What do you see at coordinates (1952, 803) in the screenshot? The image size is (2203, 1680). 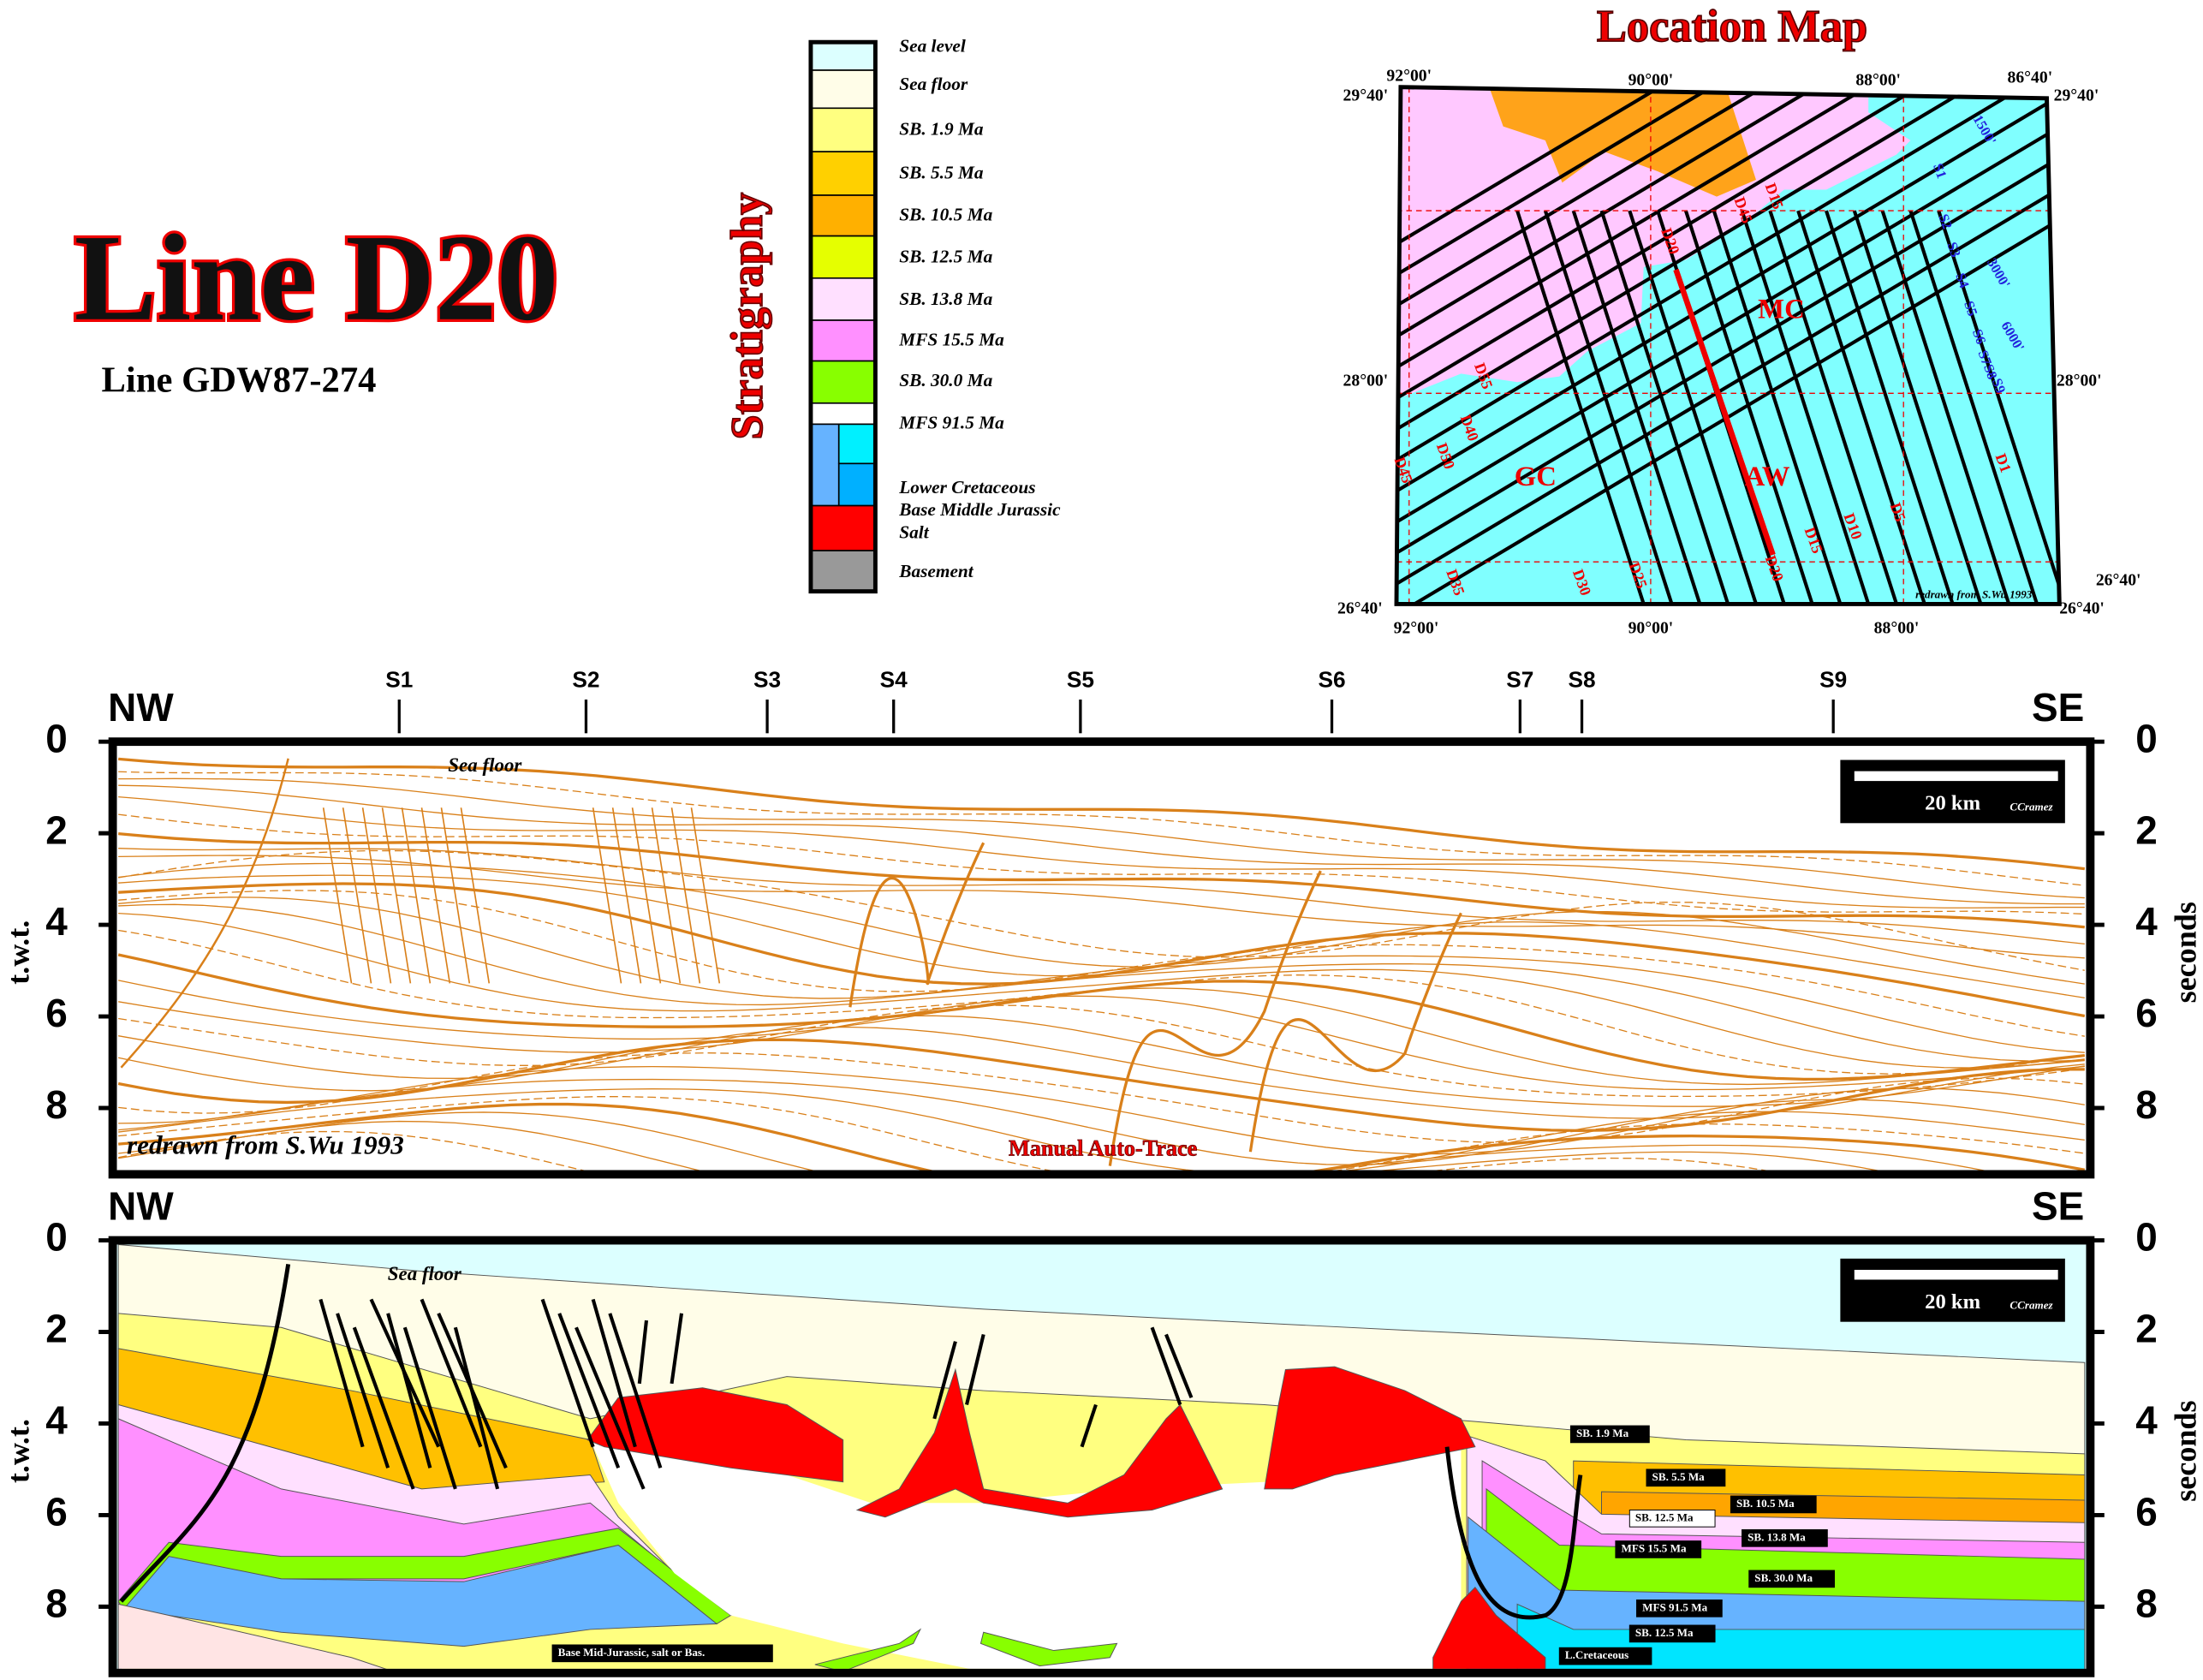 I see `scale-label: 20 km` at bounding box center [1952, 803].